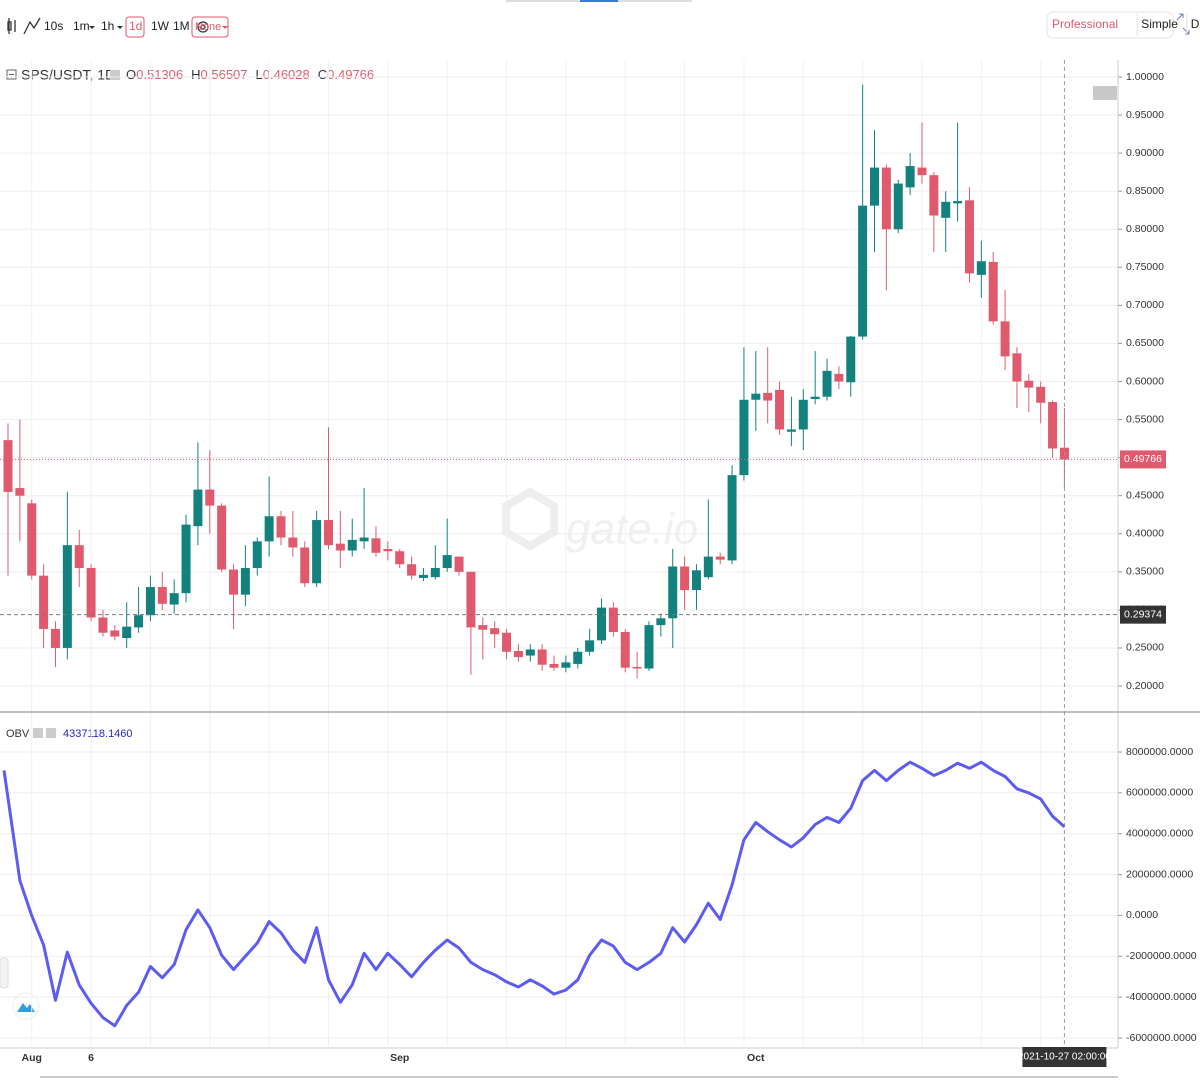 Image resolution: width=1200 pixels, height=1080 pixels. Describe the element at coordinates (131, 74) in the screenshot. I see `ohlc-key: O` at that location.